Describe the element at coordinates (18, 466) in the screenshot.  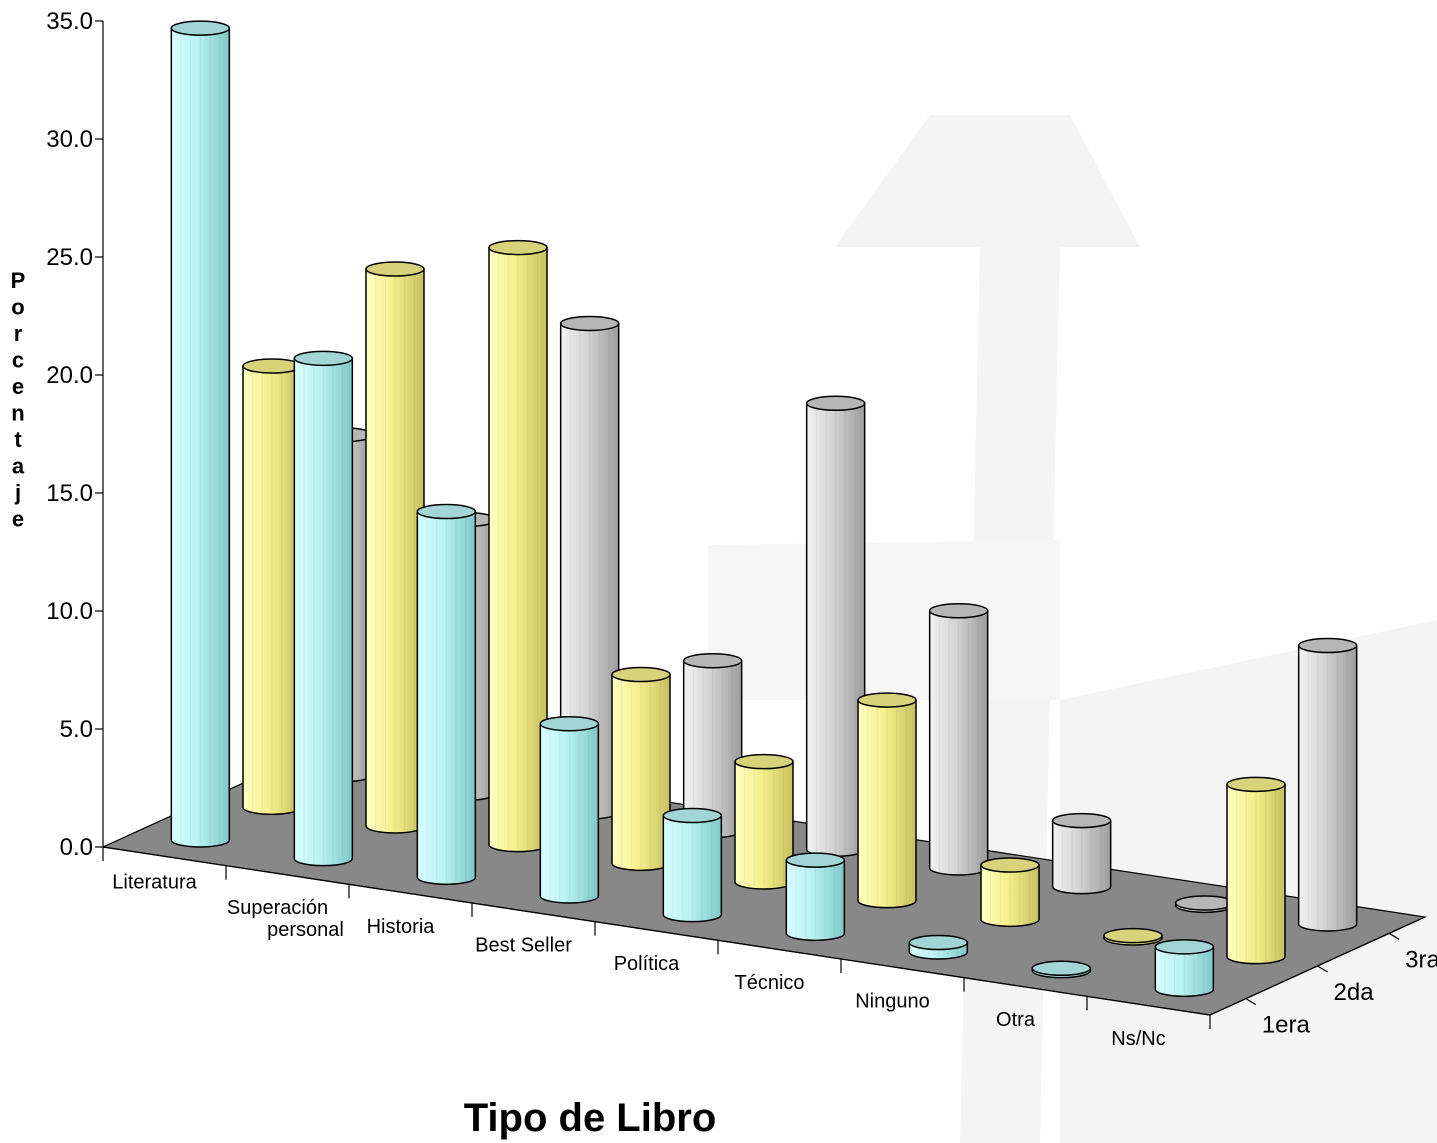
I see `y-axis-title-letter: a` at that location.